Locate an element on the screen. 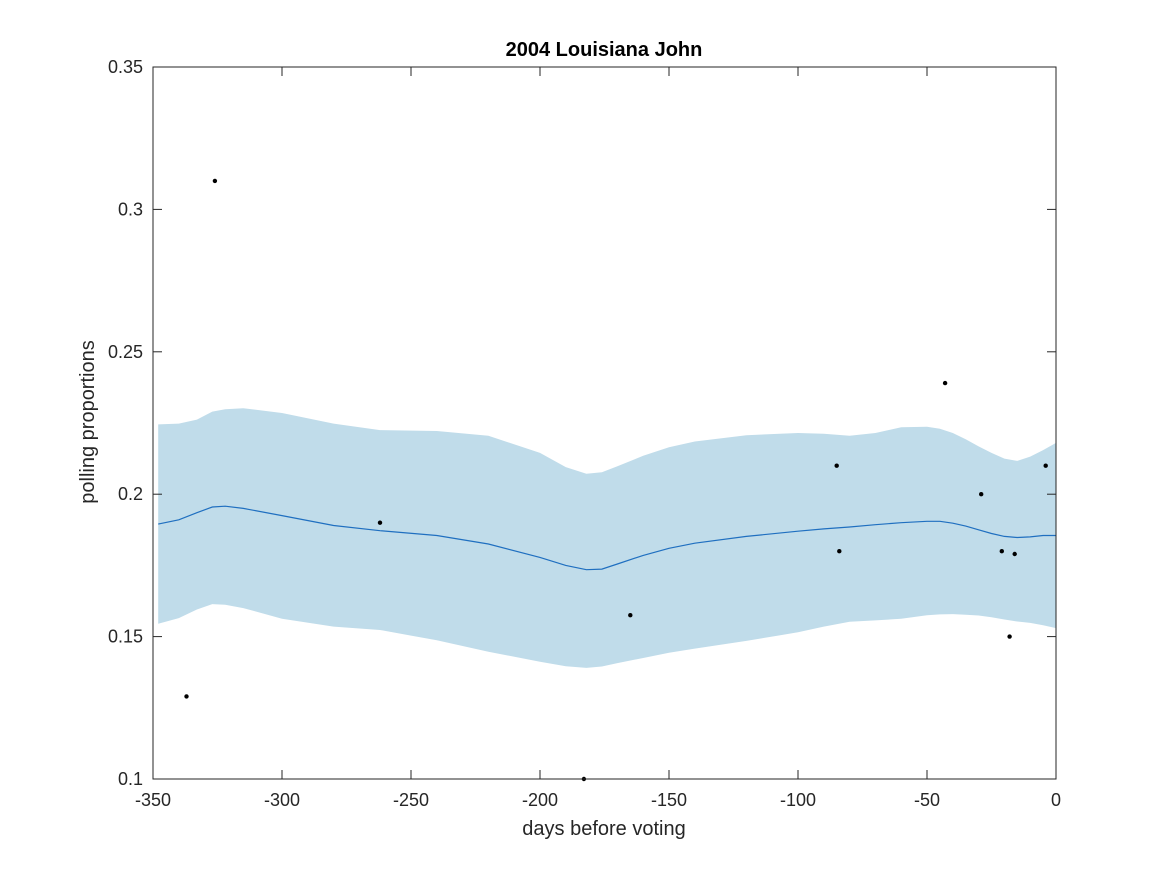 This screenshot has width=1167, height=875. y-tick-label: 0.1 is located at coordinates (130, 779).